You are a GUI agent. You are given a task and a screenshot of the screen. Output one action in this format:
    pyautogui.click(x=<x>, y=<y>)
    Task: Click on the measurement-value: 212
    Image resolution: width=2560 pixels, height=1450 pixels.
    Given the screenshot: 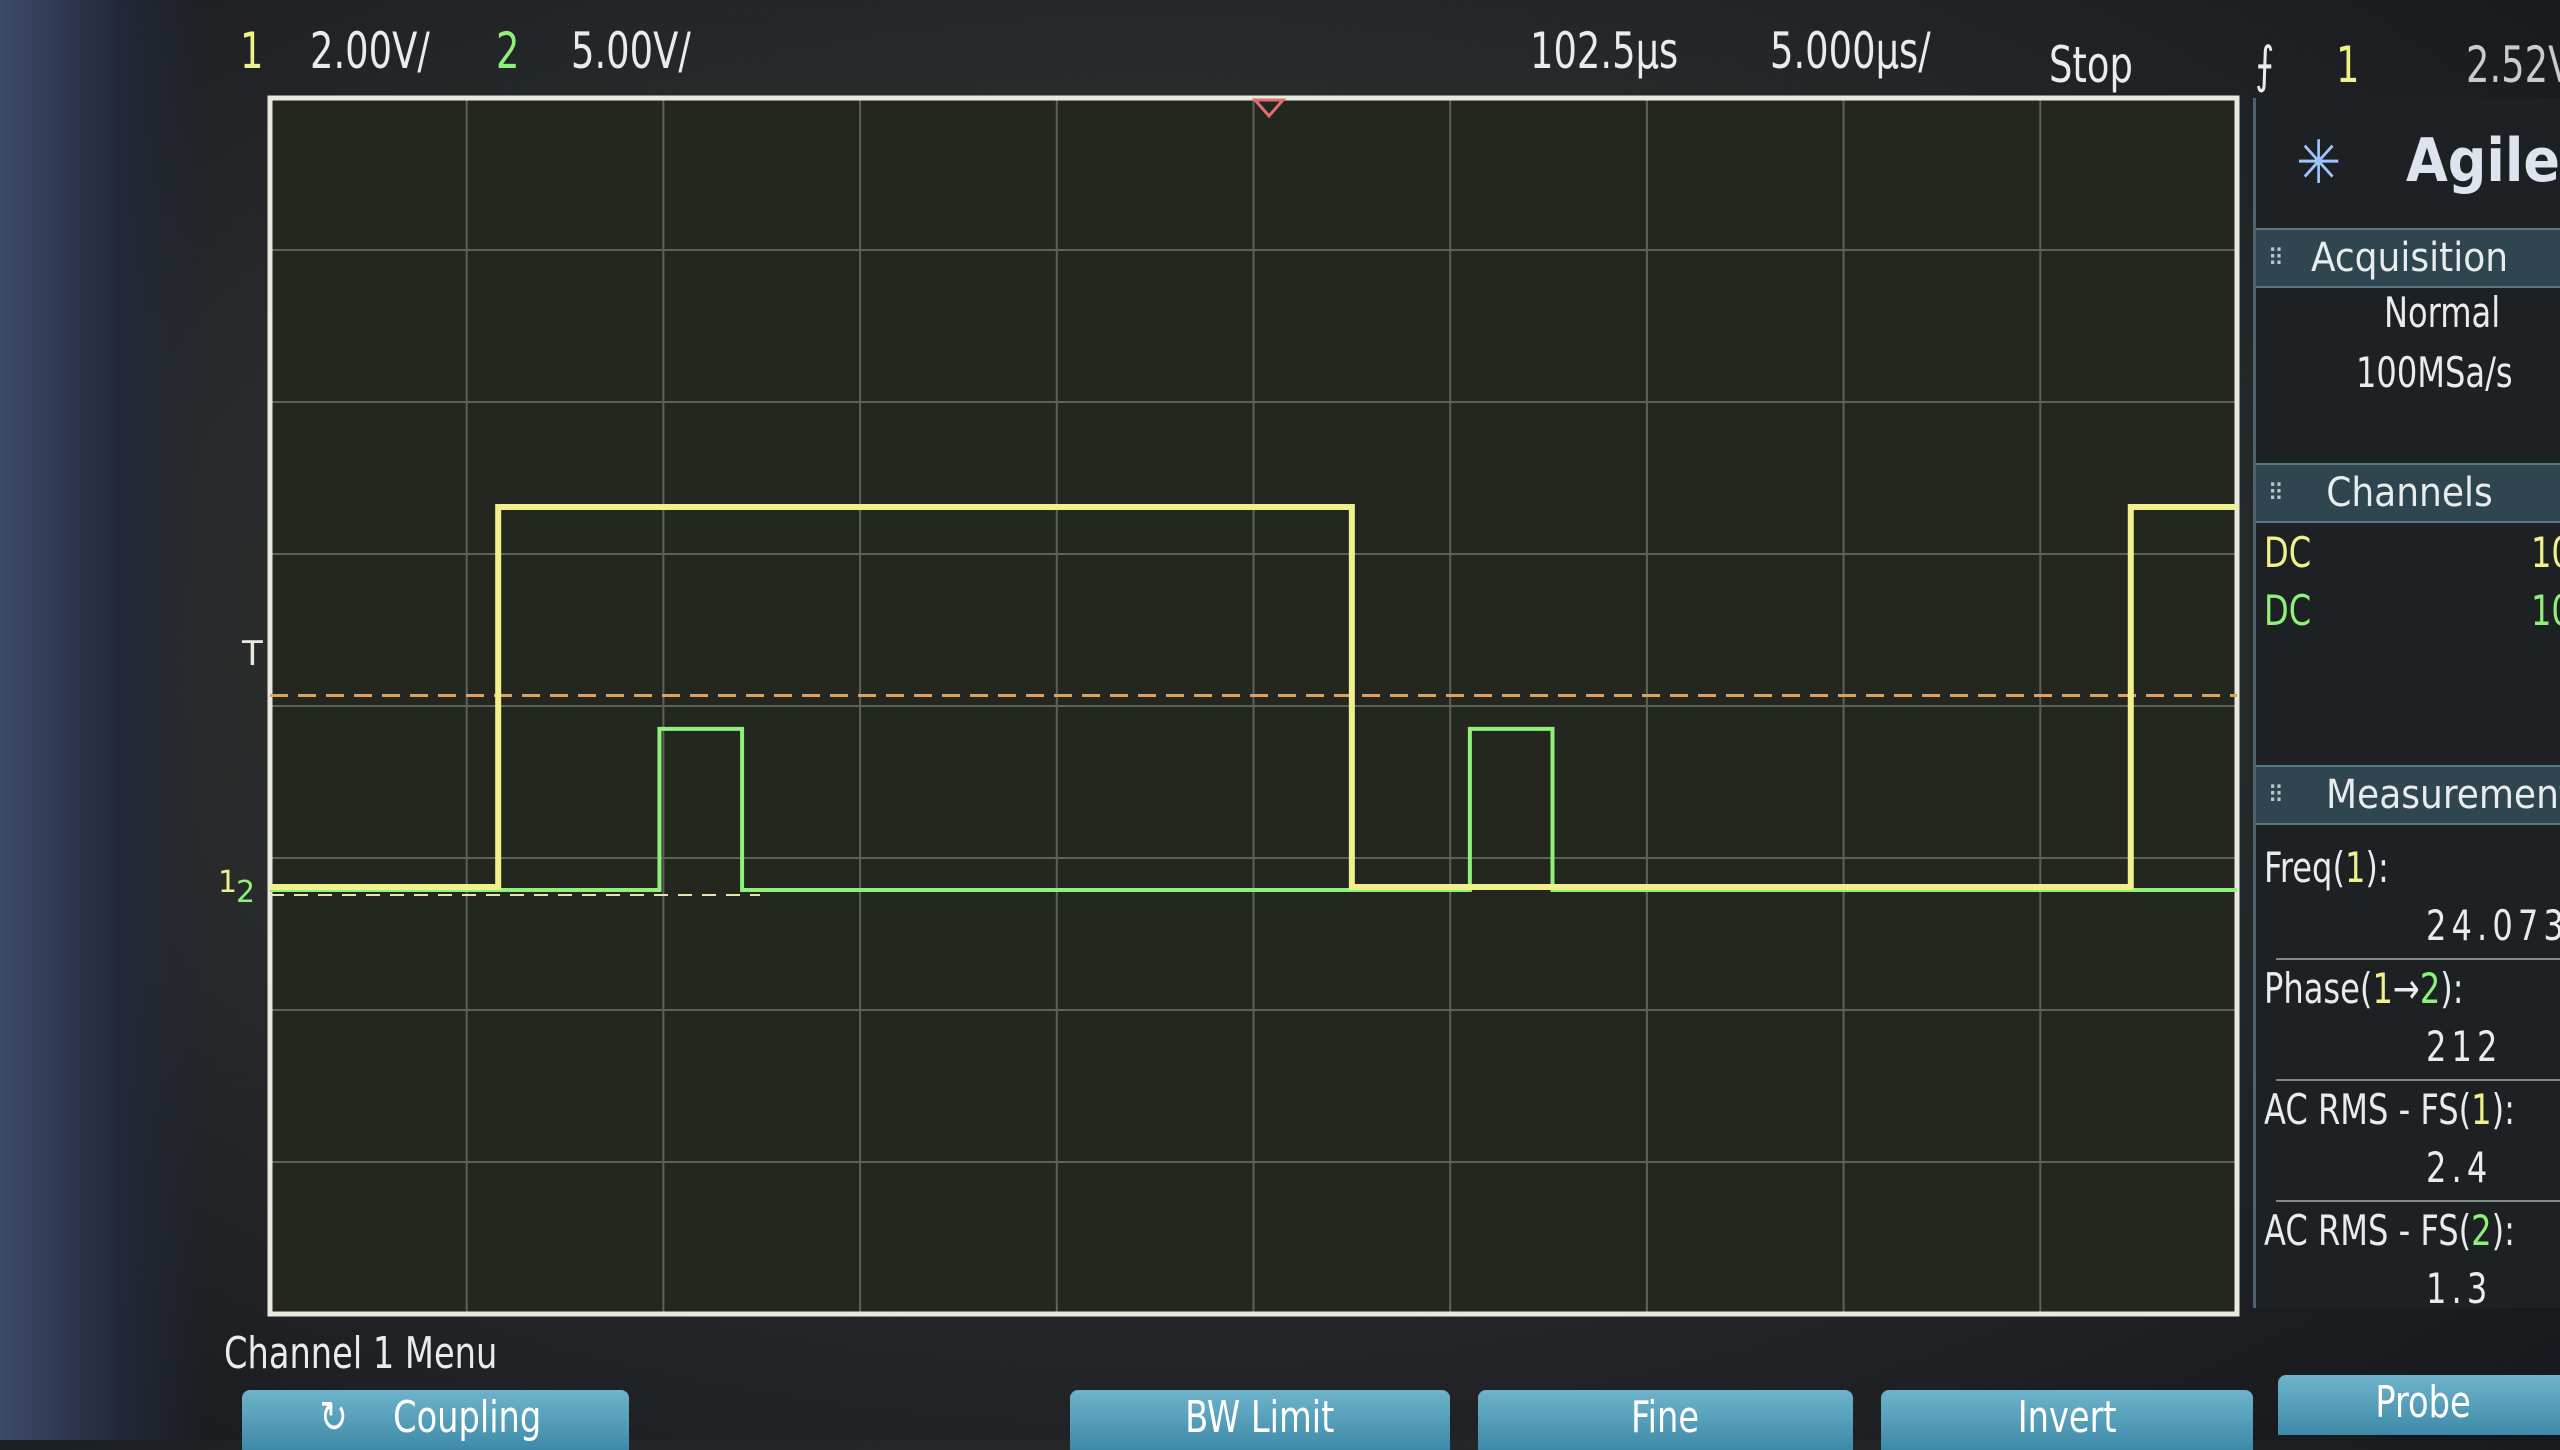 What is the action you would take?
    pyautogui.click(x=2464, y=1046)
    